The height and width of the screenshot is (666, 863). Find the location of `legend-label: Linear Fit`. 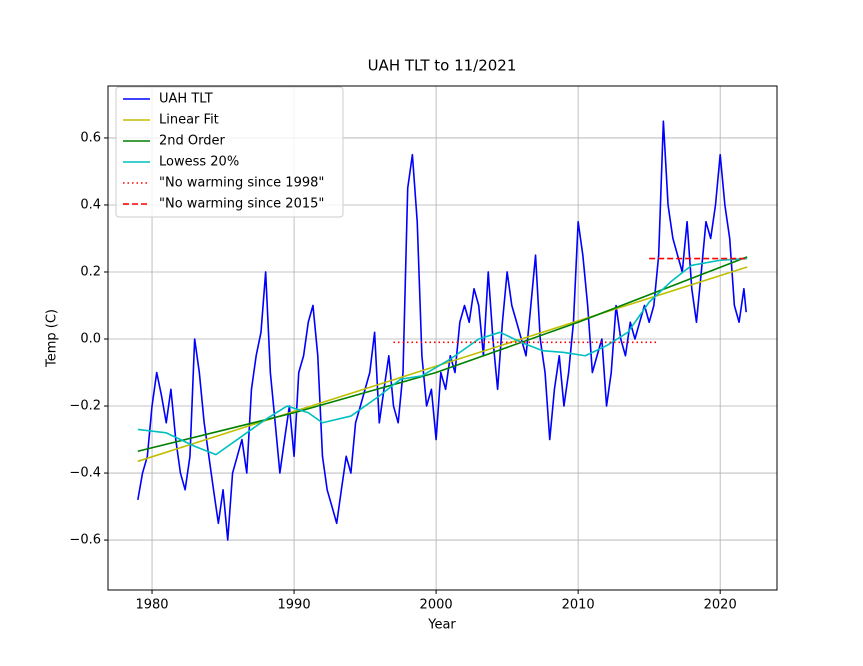

legend-label: Linear Fit is located at coordinates (189, 120).